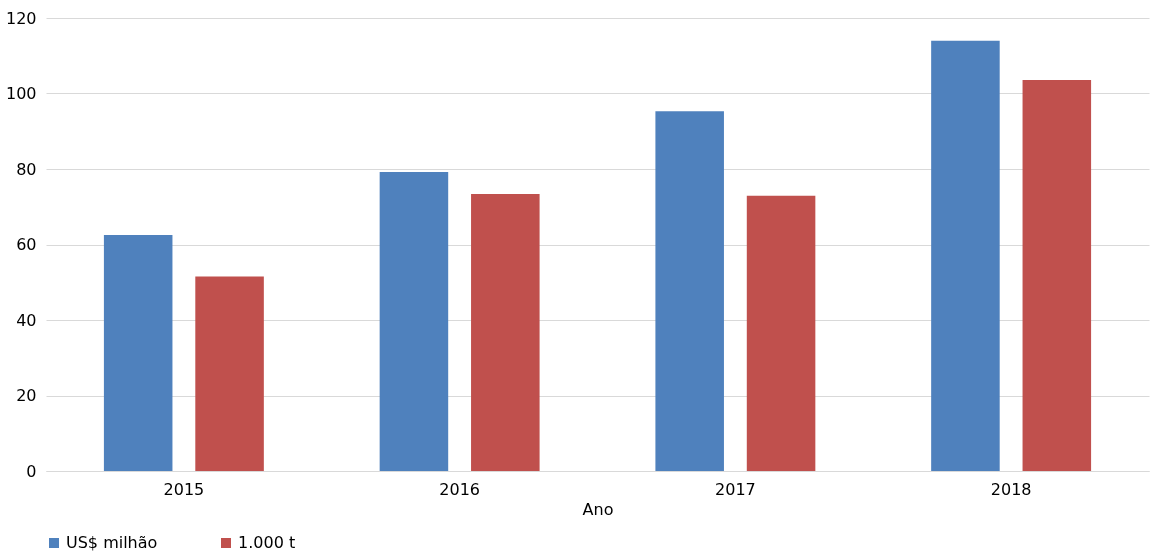  I want to click on y-tick-label: 60, so click(26, 244).